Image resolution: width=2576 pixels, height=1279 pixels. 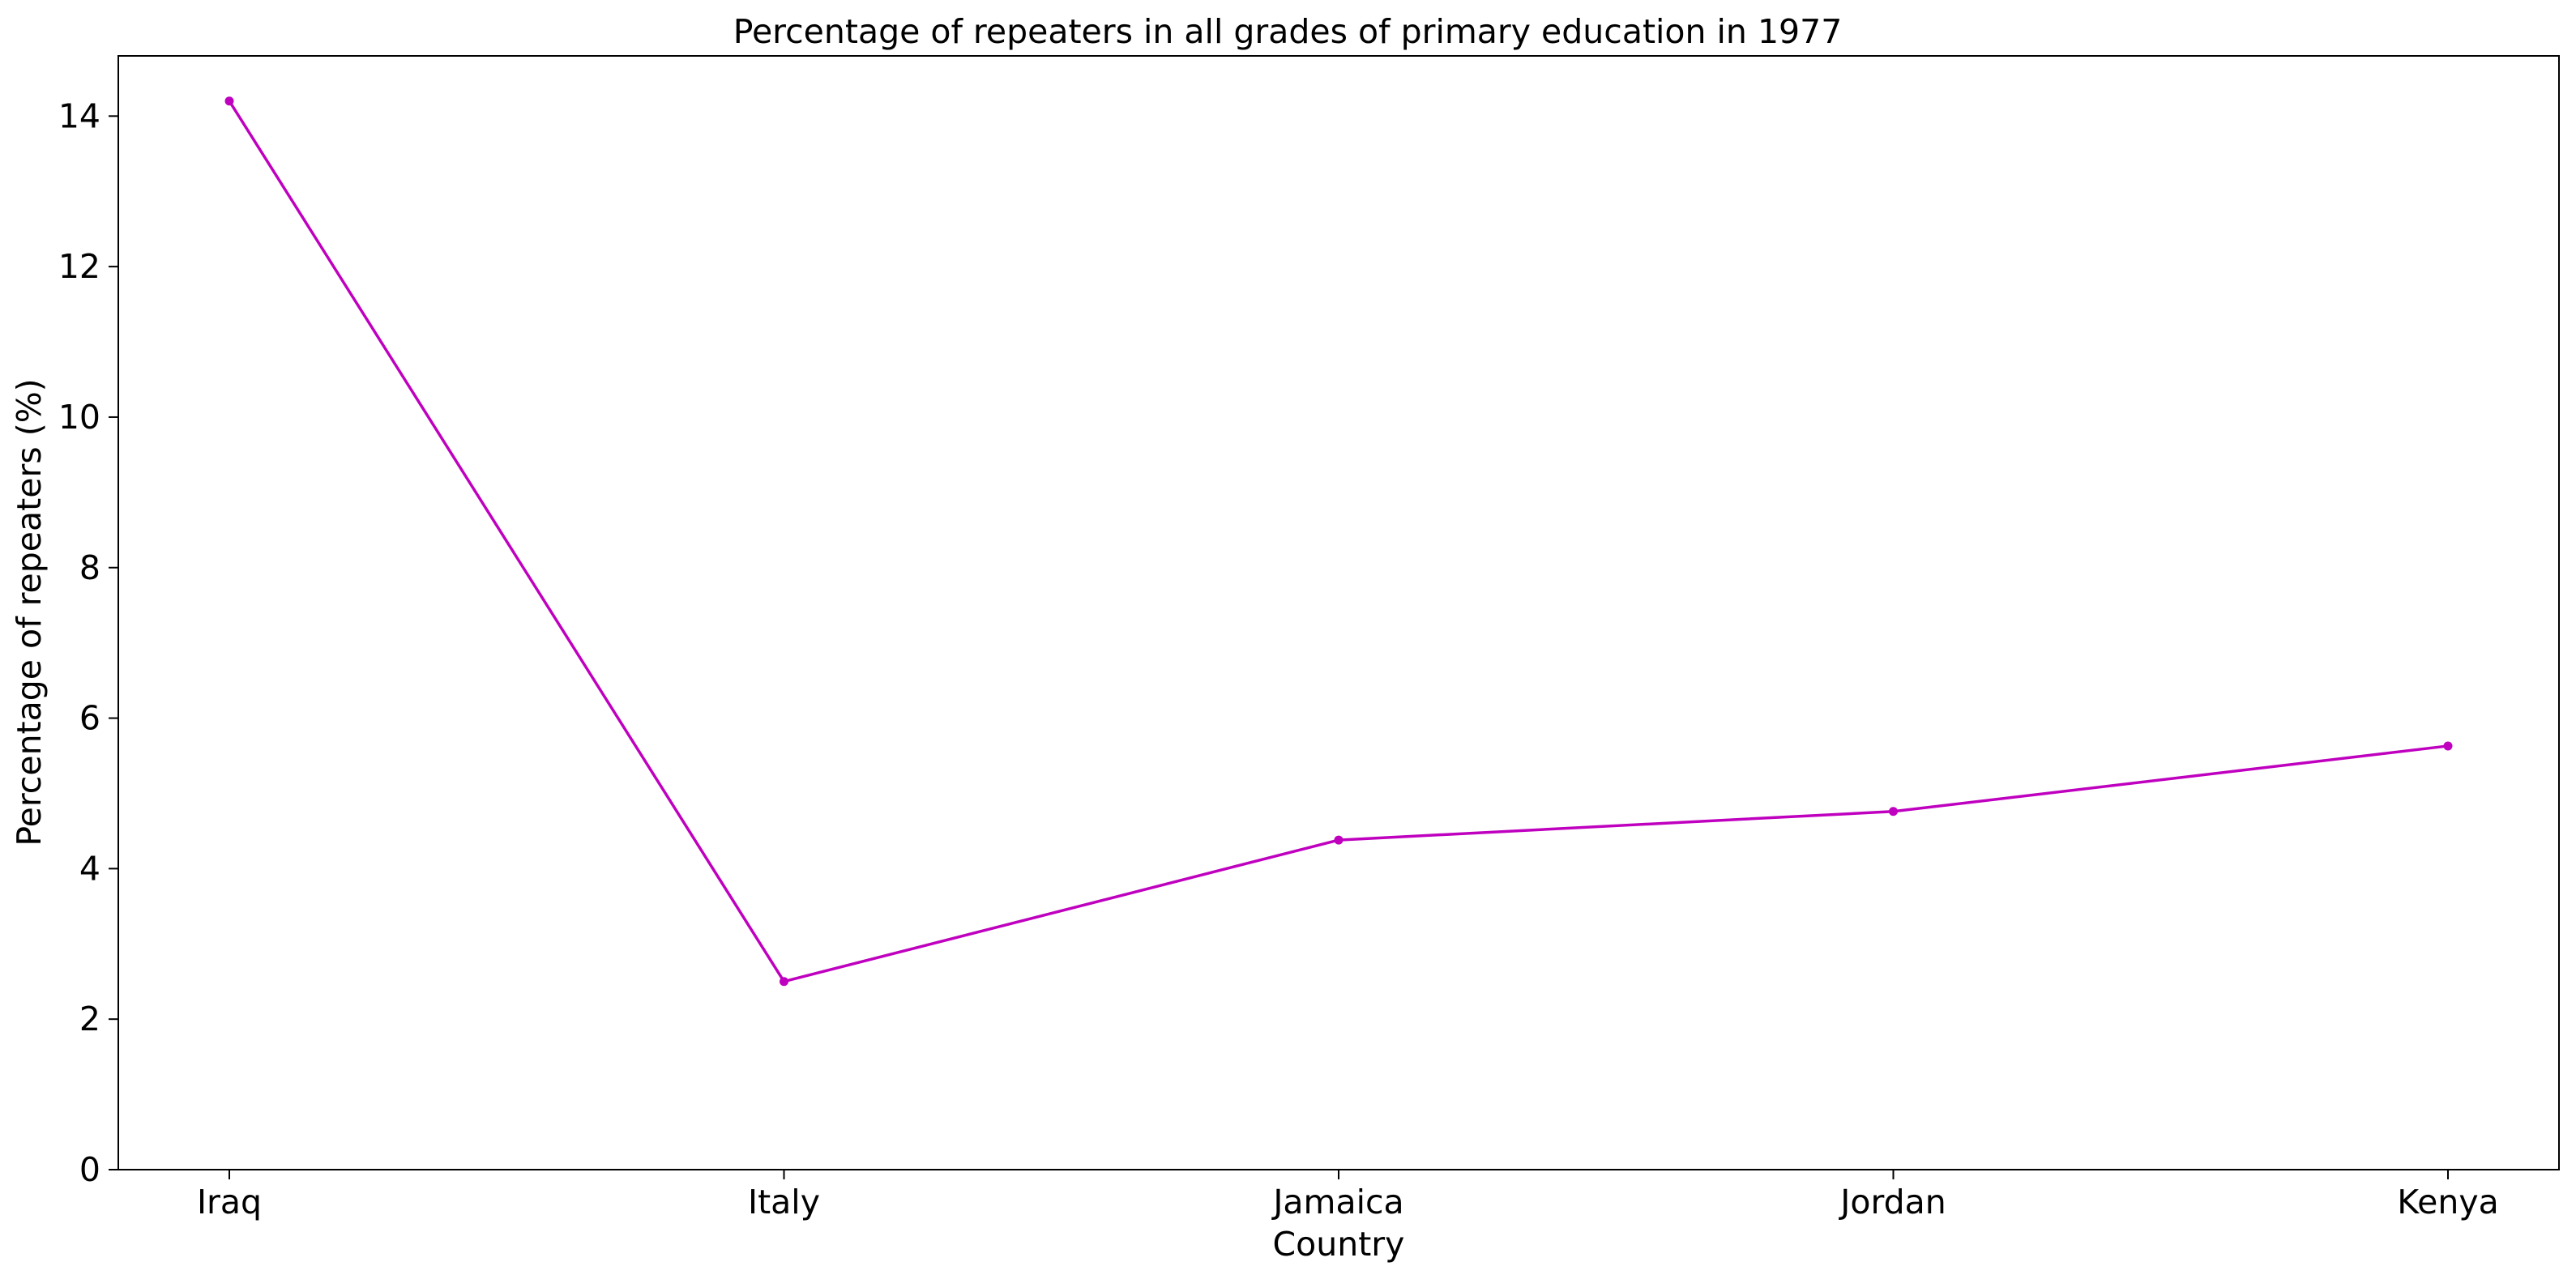 I want to click on y-tick-label: 4, so click(x=89, y=868).